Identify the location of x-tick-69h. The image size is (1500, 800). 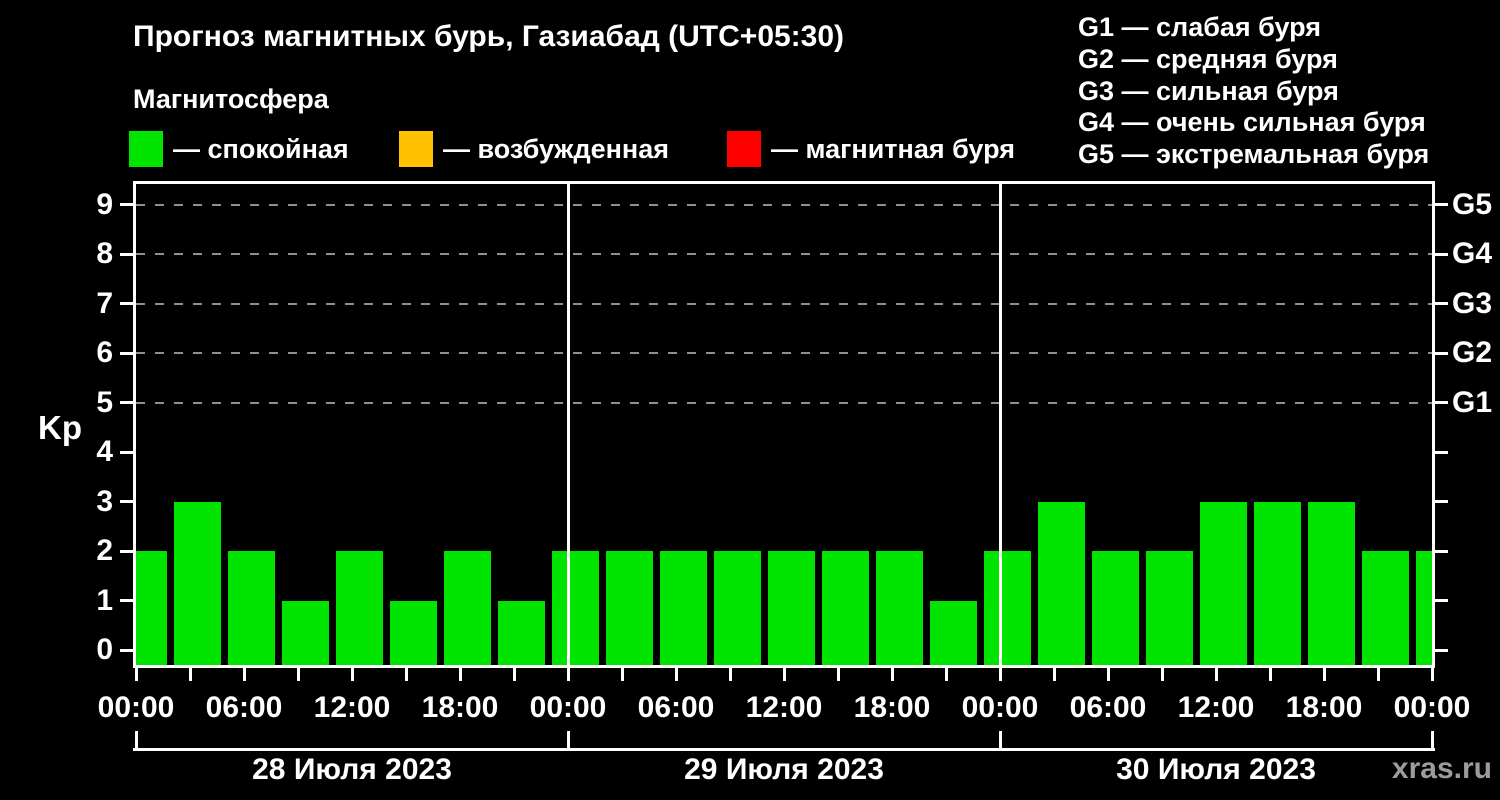
(1378, 673).